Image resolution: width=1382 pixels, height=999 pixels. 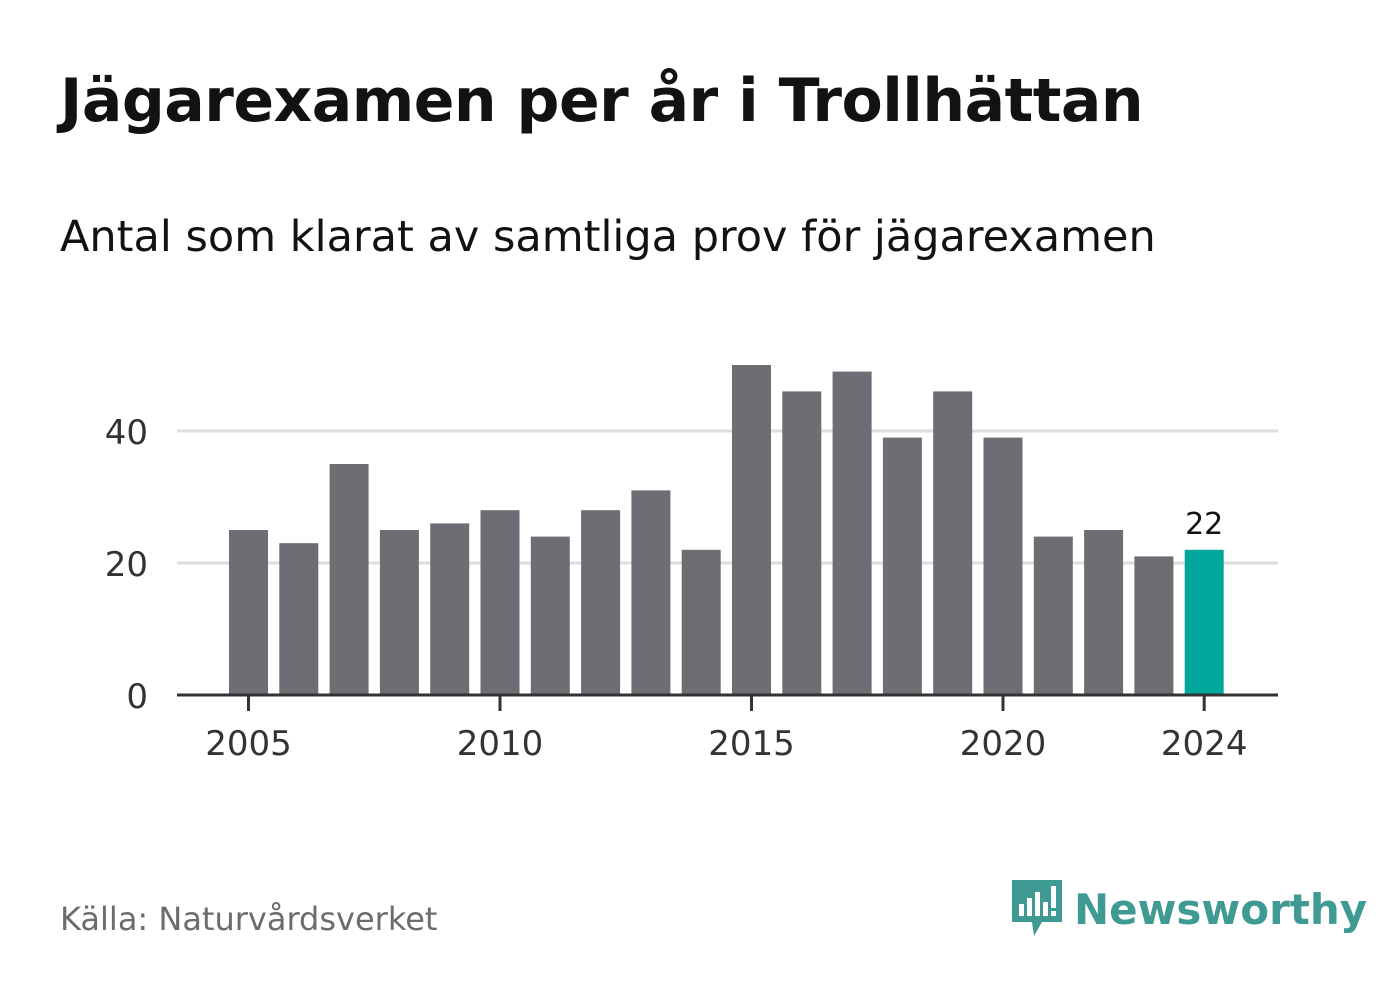 I want to click on bar-2014, so click(x=701, y=622).